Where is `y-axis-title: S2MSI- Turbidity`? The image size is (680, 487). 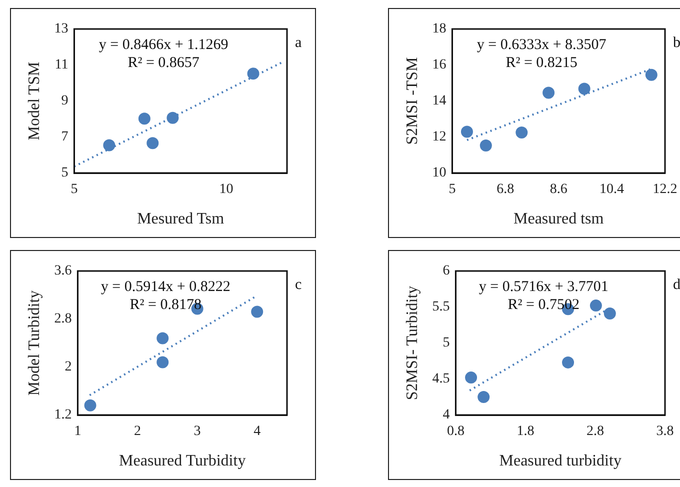 y-axis-title: S2MSI- Turbidity is located at coordinates (412, 343).